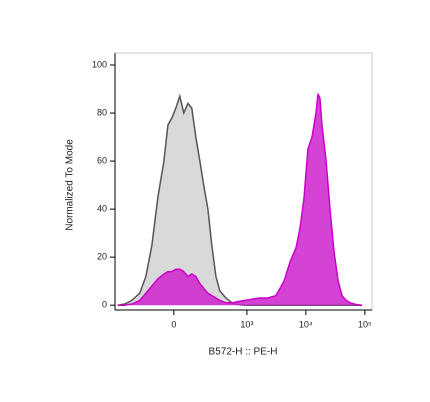  I want to click on x-tick-label: 10³, so click(246, 324).